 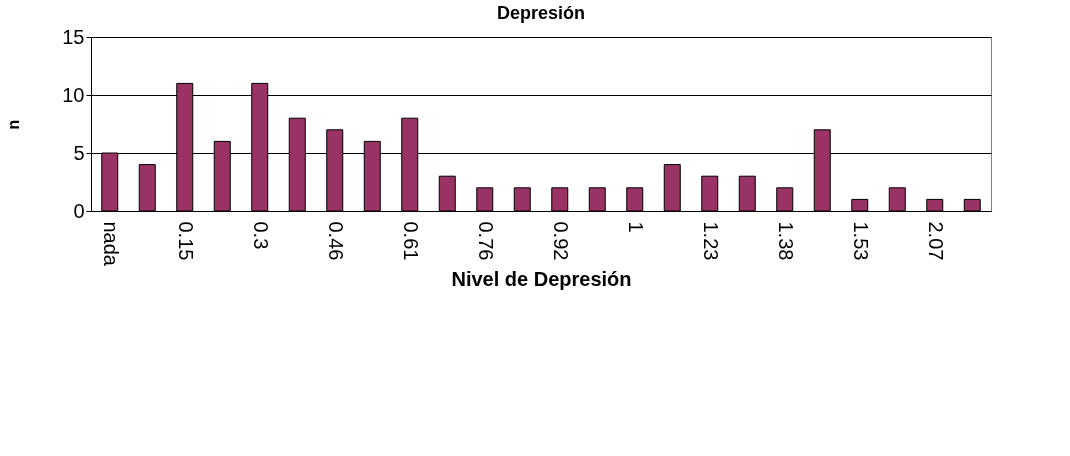 I want to click on y-tick-label: 0, so click(x=79, y=210).